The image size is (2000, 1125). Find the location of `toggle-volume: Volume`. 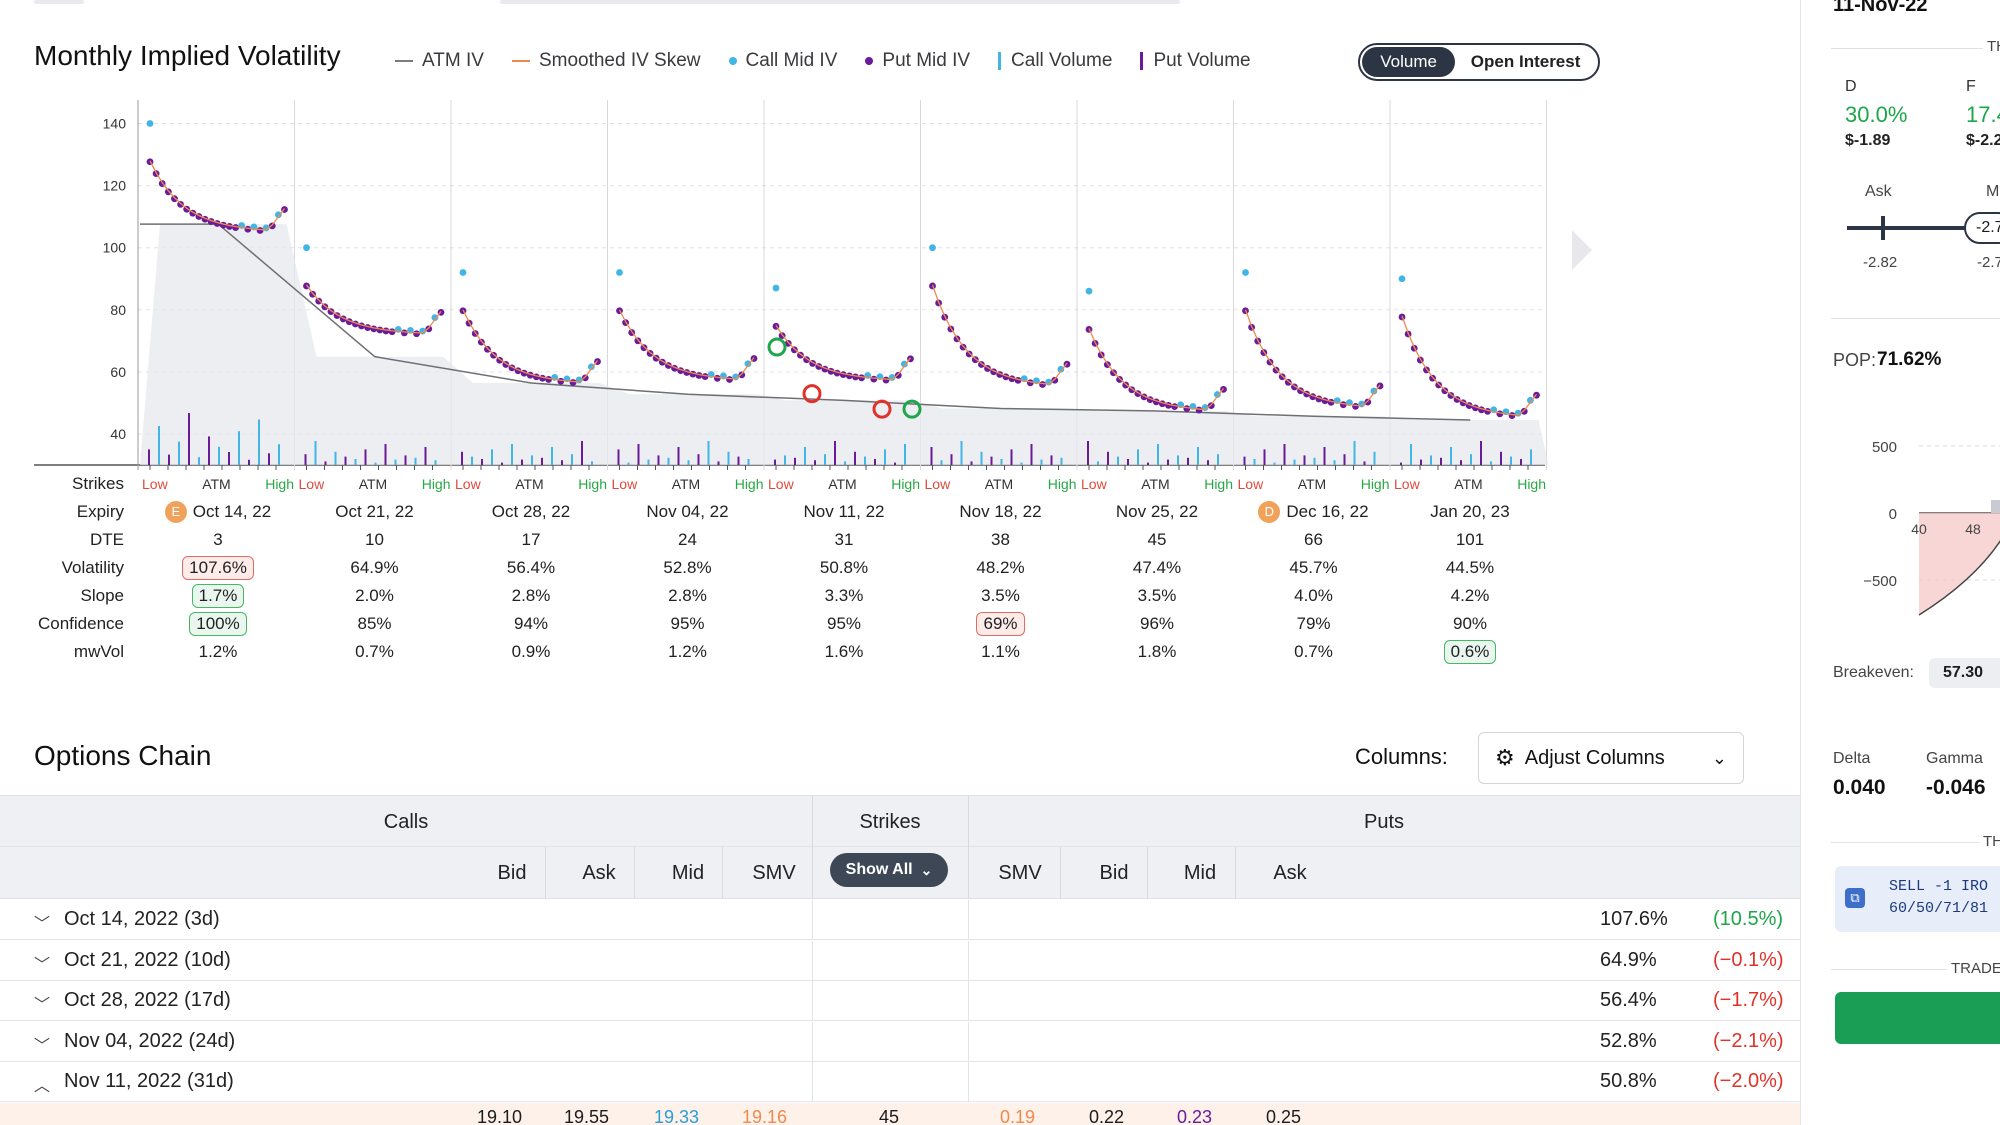

toggle-volume: Volume is located at coordinates (1409, 62).